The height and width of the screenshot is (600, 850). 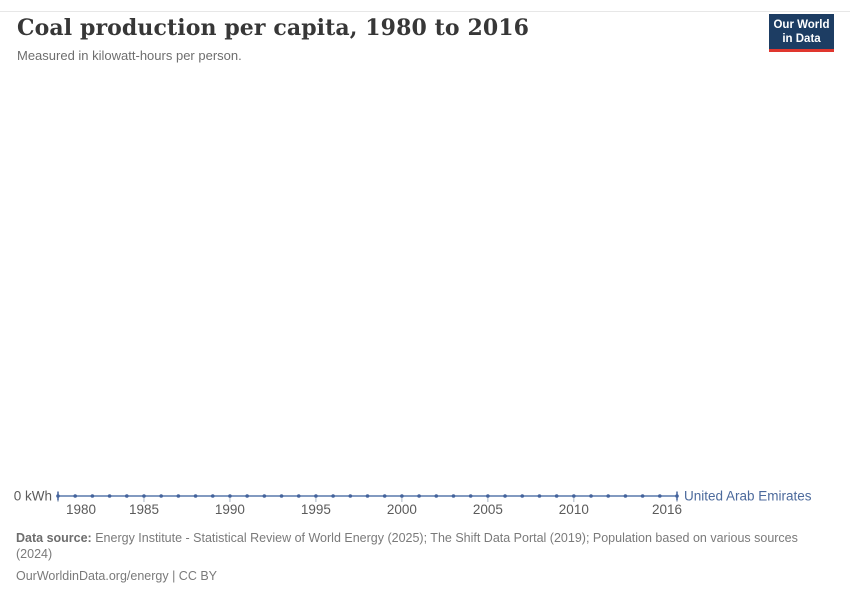 I want to click on x-tick-label: 2016, so click(x=667, y=509).